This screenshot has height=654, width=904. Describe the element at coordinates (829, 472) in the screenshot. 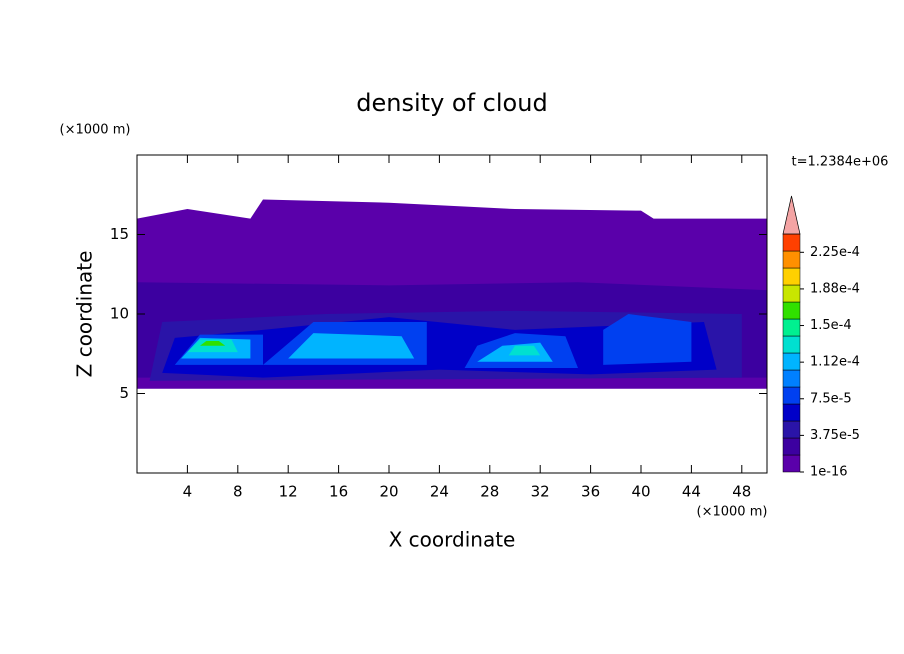

I see `colorbar-tick-label: 1e-16` at that location.